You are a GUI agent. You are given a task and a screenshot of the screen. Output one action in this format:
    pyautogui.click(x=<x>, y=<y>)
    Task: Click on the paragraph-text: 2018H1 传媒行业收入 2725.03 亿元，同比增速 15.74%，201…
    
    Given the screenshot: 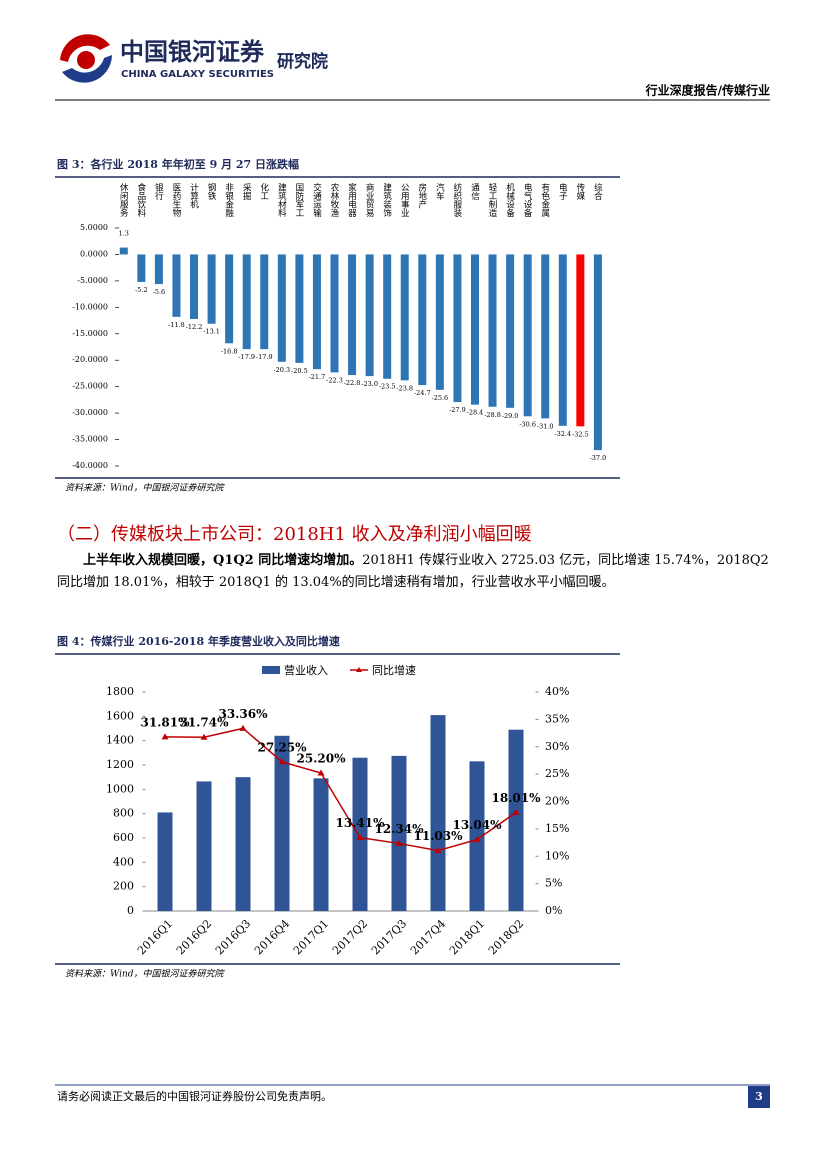 What is the action you would take?
    pyautogui.click(x=413, y=571)
    